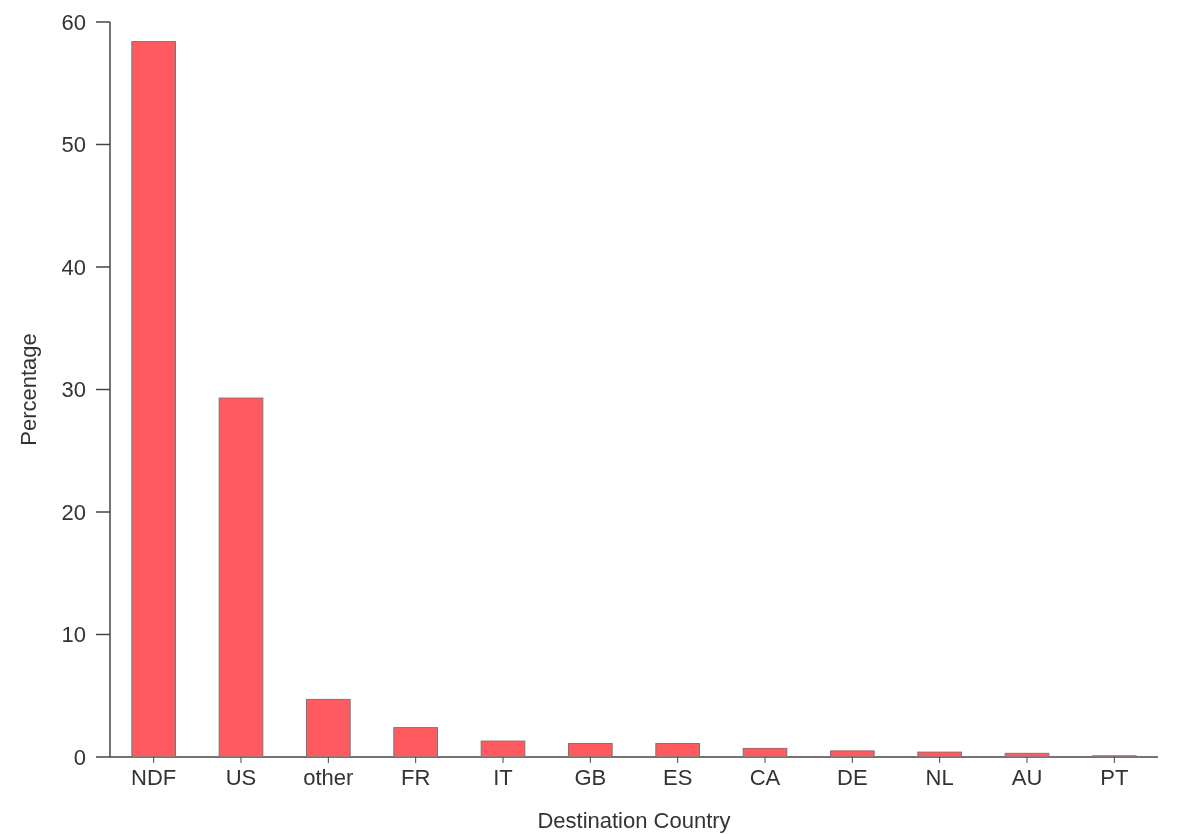  What do you see at coordinates (634, 820) in the screenshot?
I see `x-axis-title: Destination Country` at bounding box center [634, 820].